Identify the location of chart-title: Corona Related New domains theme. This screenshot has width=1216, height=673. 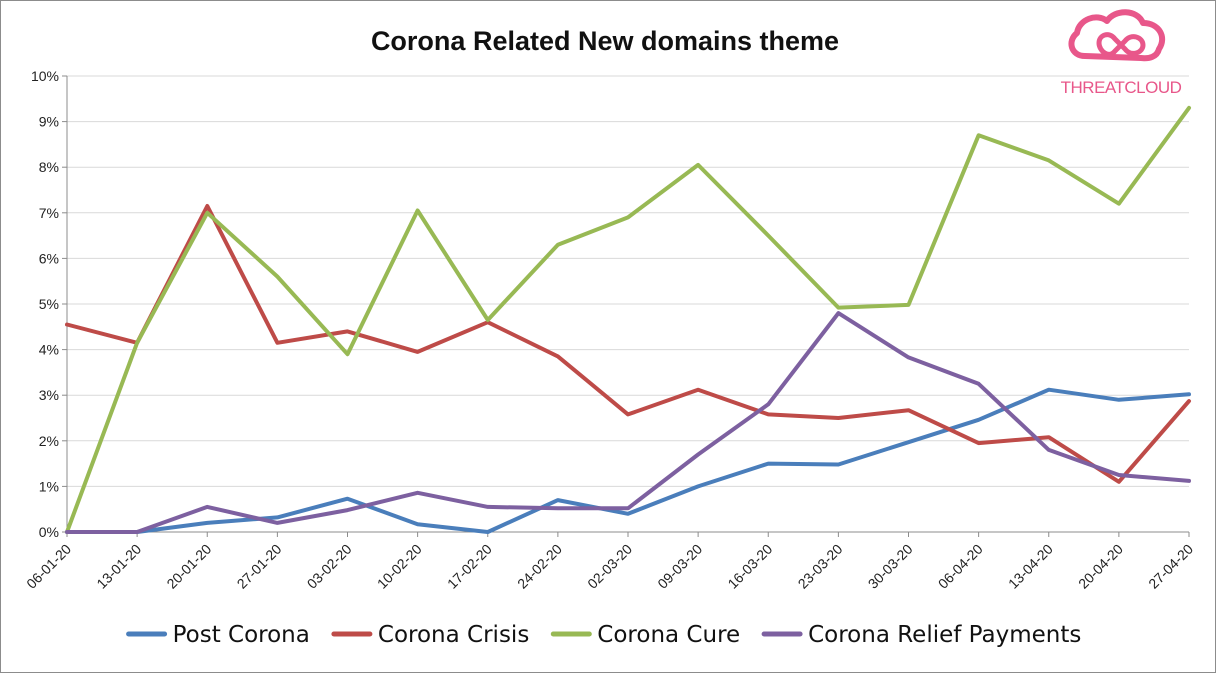
(605, 41).